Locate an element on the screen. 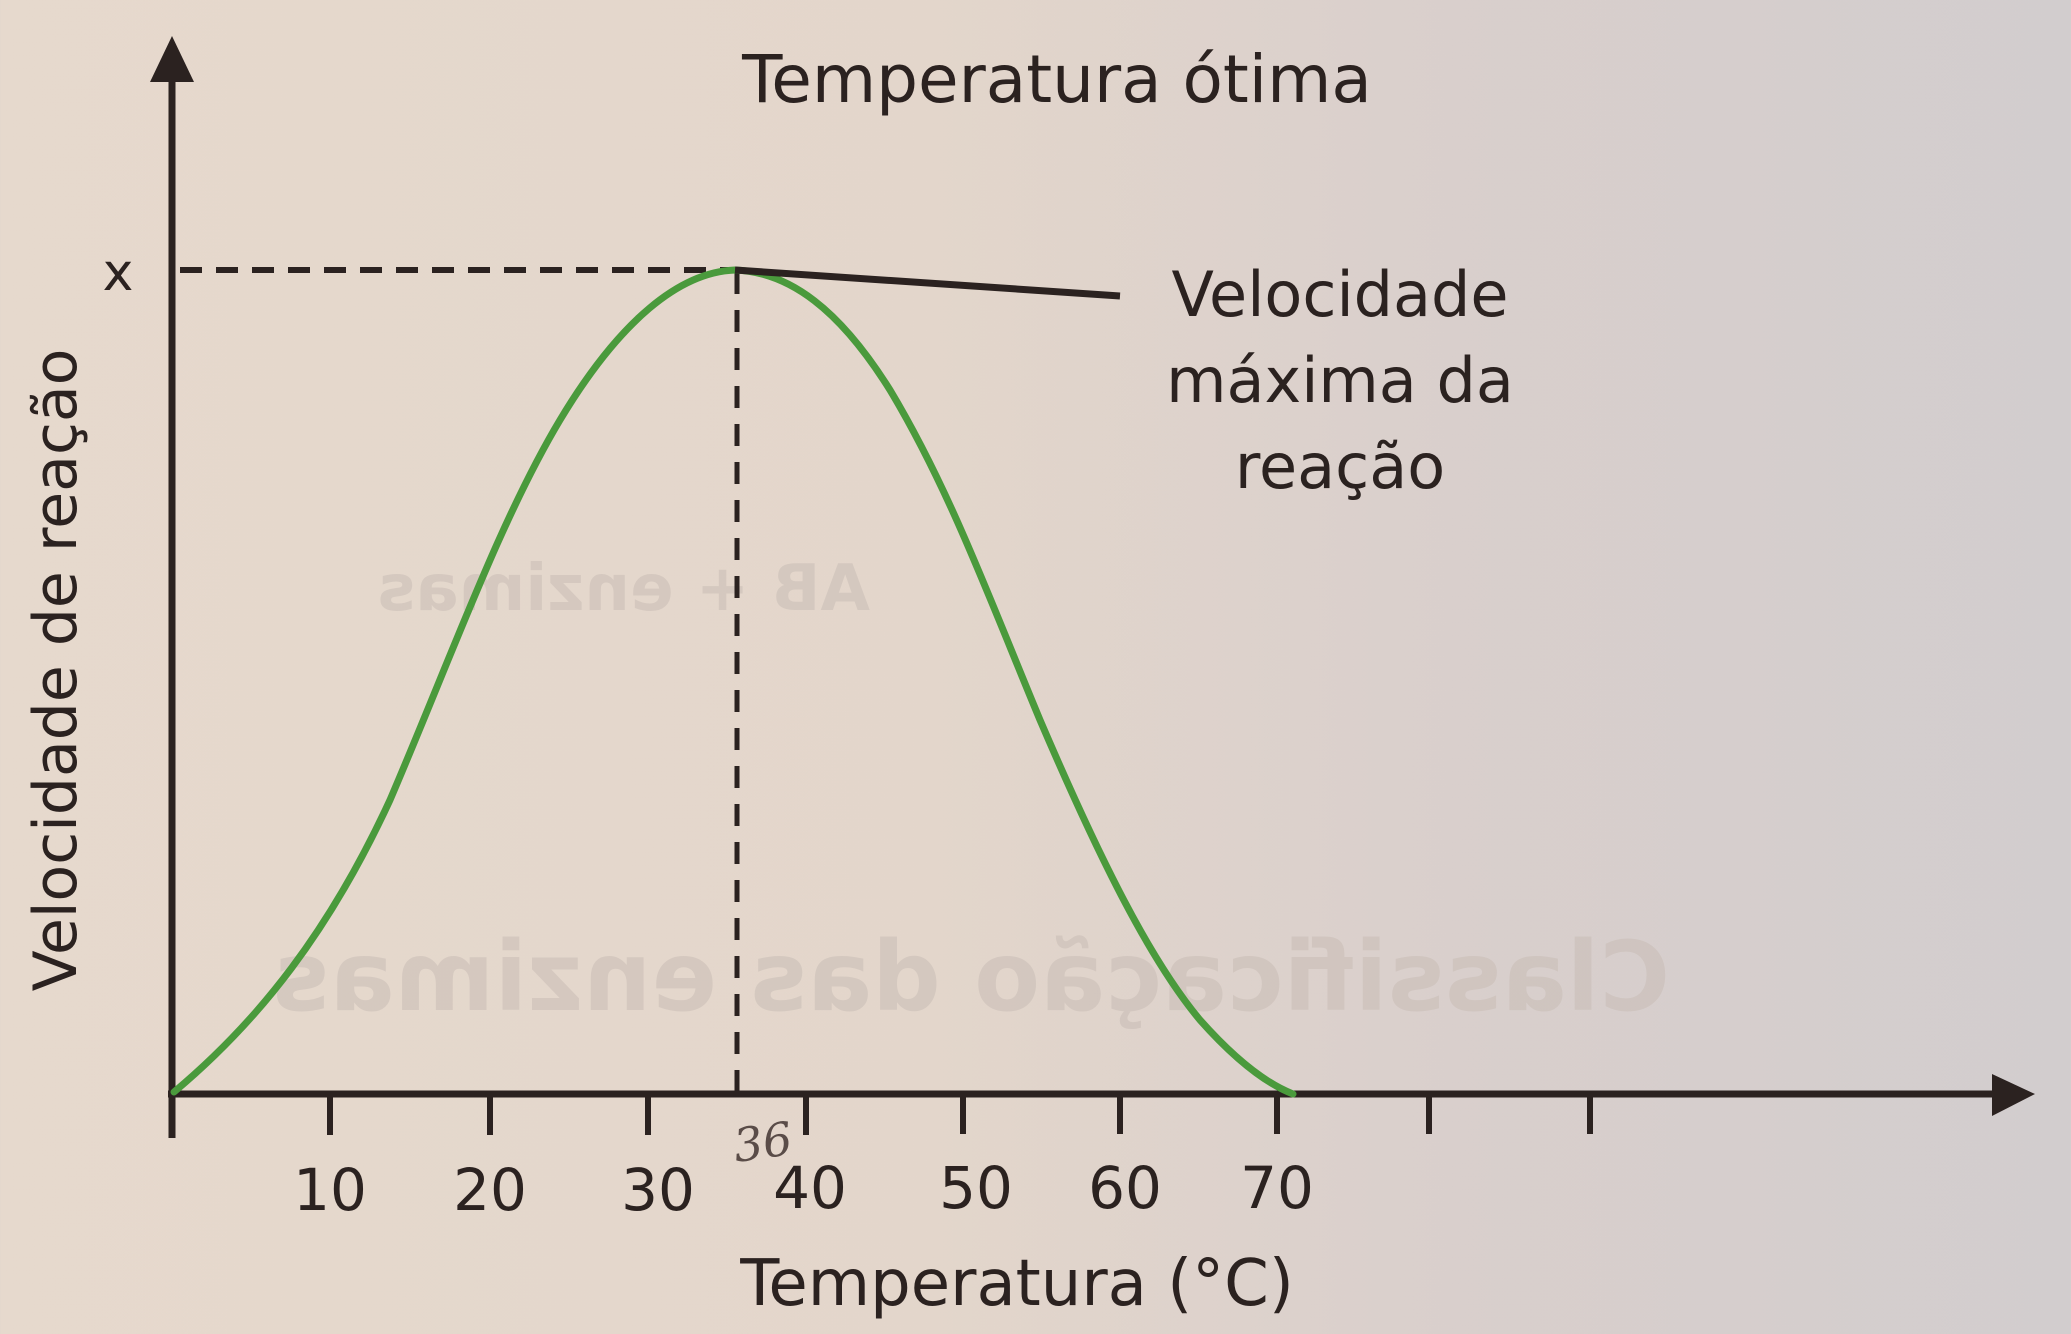  annotation-line-1: Velocidade is located at coordinates (1339, 294).